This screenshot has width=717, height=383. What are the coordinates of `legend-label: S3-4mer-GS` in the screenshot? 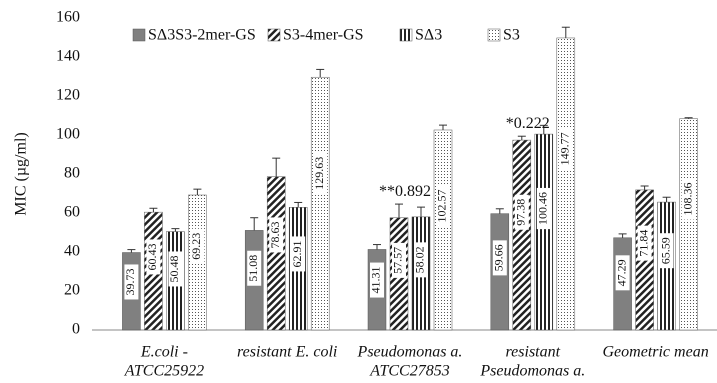 It's located at (323, 35).